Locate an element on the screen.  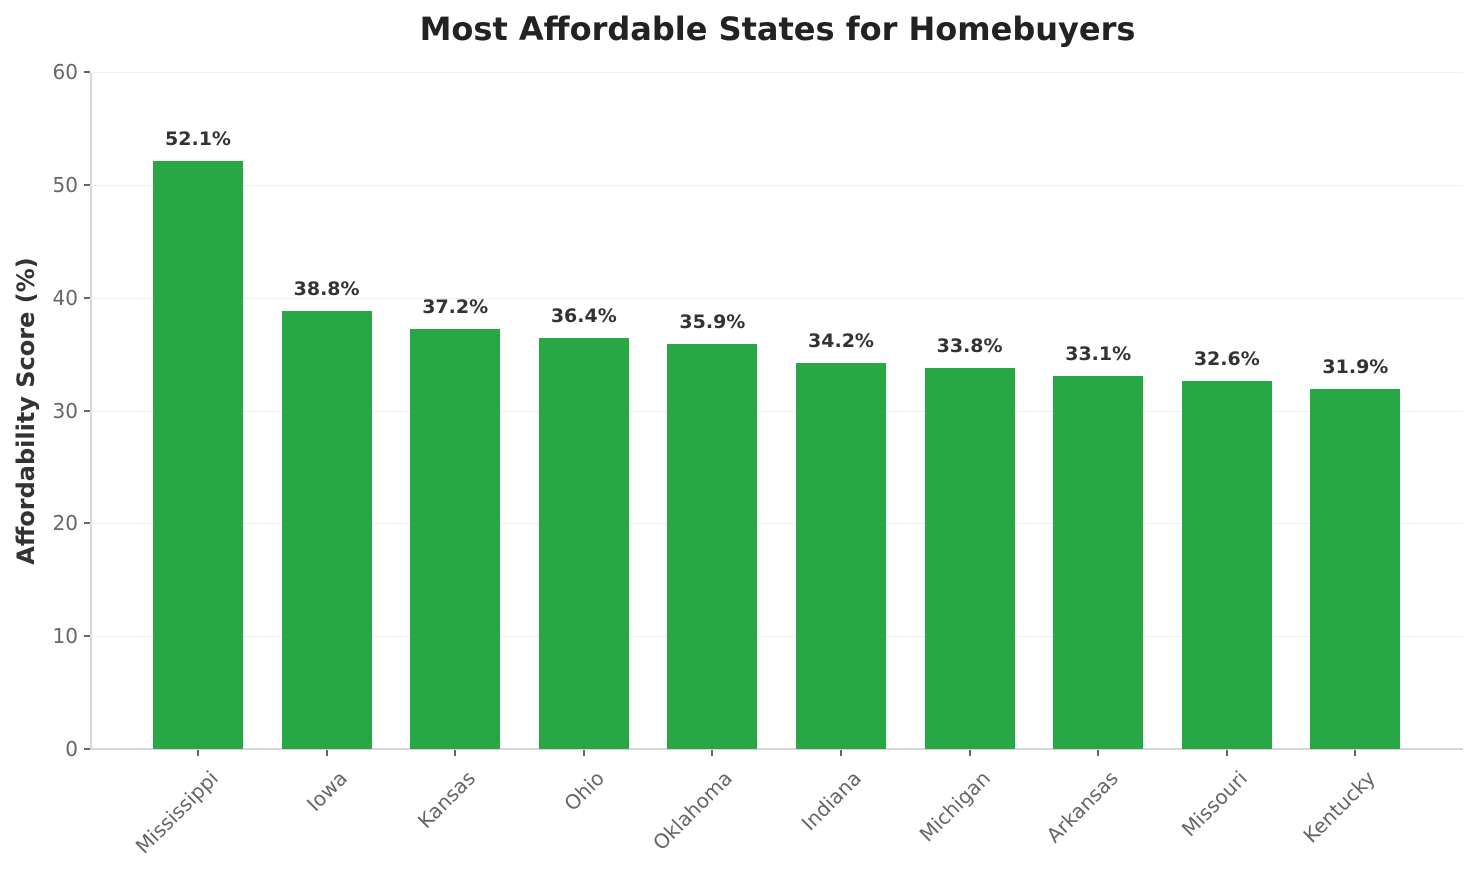
y-tick-label: 20 is located at coordinates (65, 523).